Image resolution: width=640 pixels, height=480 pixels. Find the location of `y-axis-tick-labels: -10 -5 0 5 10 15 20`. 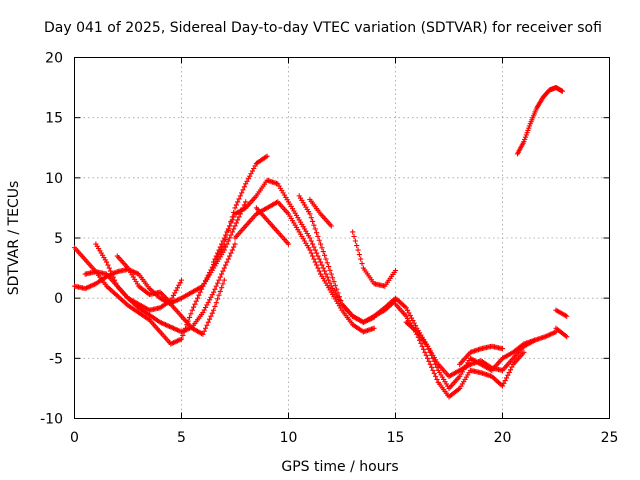

y-axis-tick-labels: -10 -5 0 5 10 15 20 is located at coordinates (51, 239).